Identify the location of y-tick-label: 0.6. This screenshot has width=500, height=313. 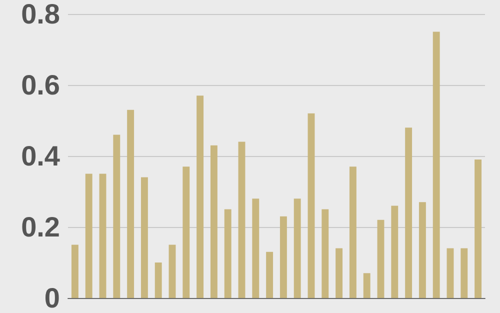
(40, 85).